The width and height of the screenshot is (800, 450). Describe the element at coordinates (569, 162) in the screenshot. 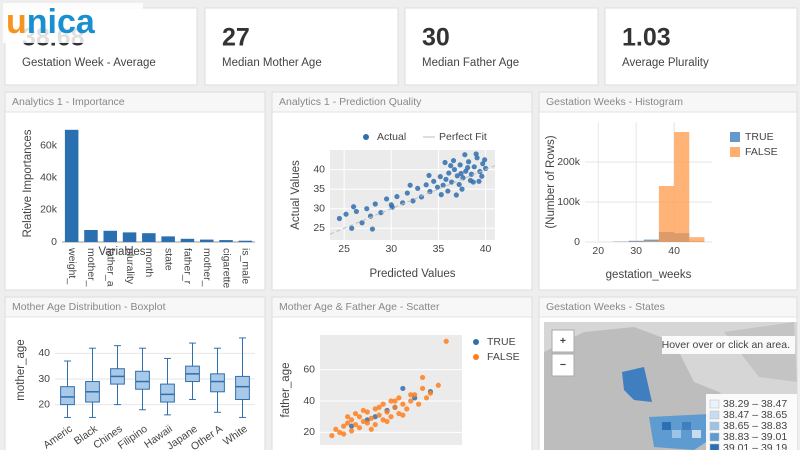

I see `y-tick-label: 200k` at that location.